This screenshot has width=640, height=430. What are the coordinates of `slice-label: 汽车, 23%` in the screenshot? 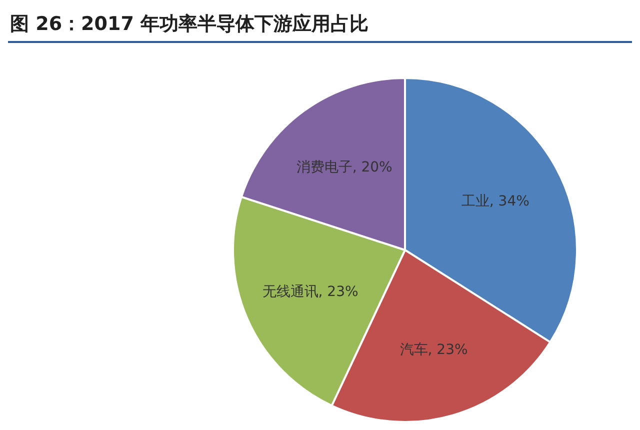 It's located at (434, 350).